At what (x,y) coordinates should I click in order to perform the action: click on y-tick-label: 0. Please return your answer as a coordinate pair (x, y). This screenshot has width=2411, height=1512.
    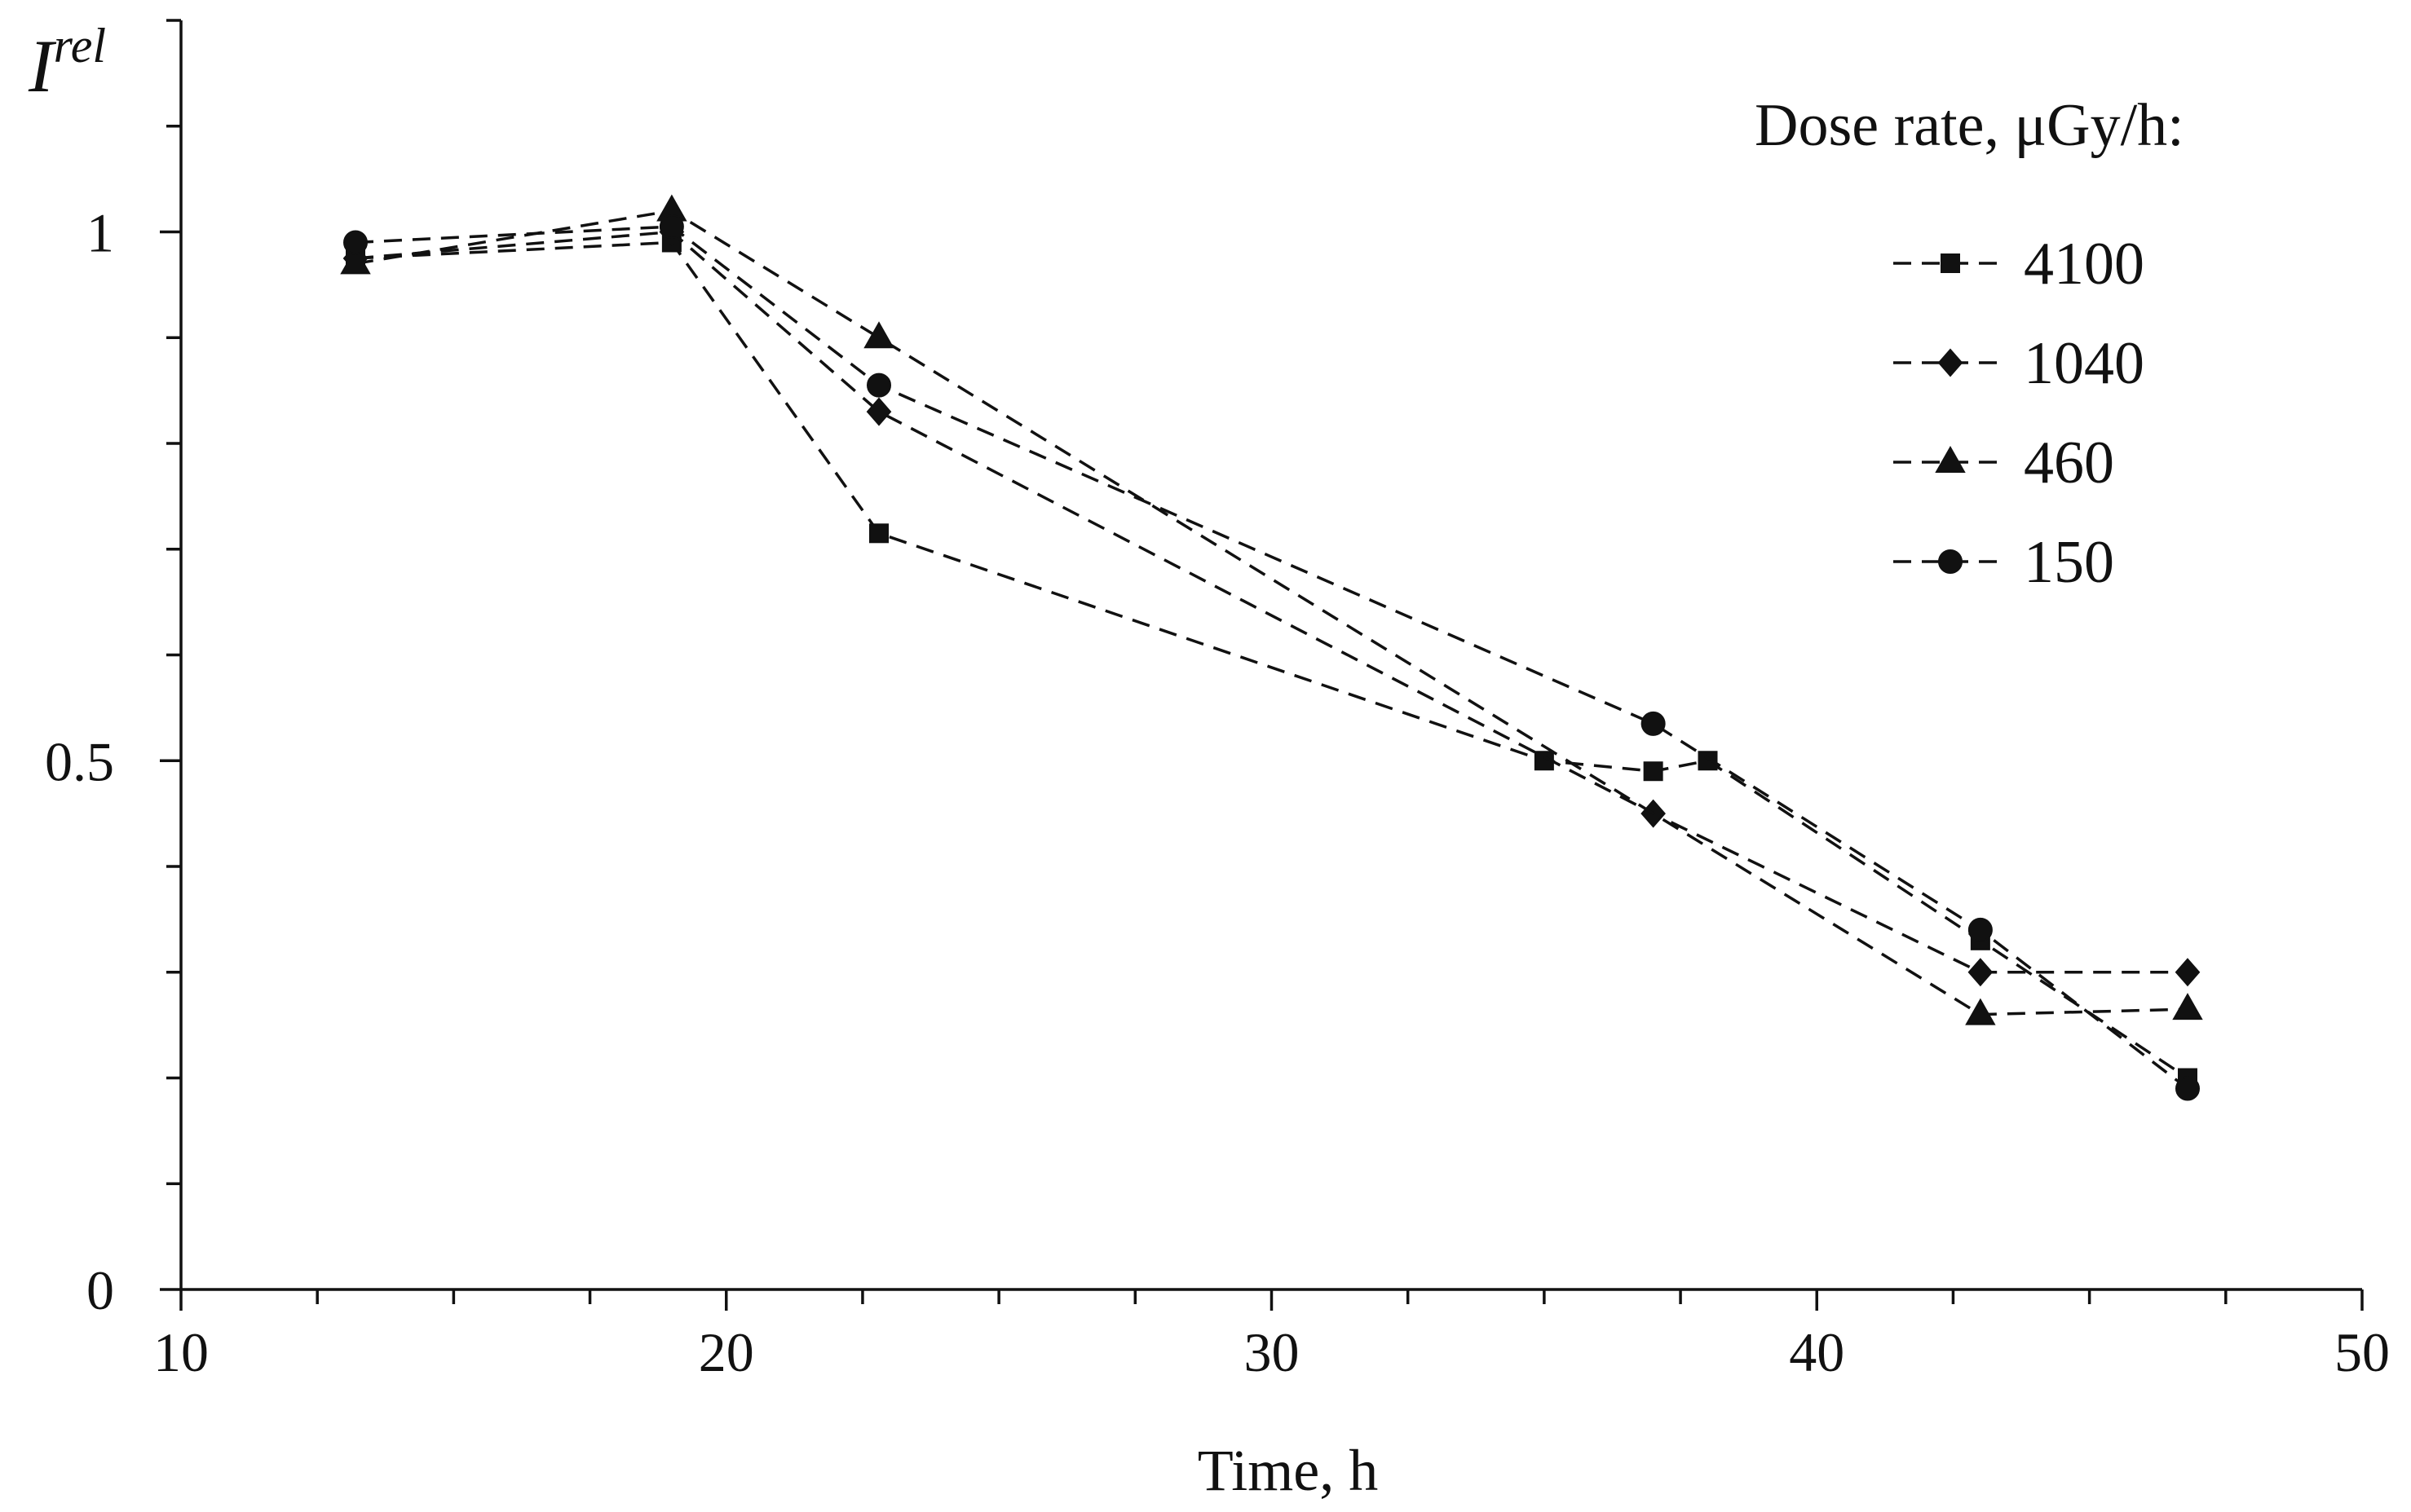
    Looking at the image, I should click on (100, 1290).